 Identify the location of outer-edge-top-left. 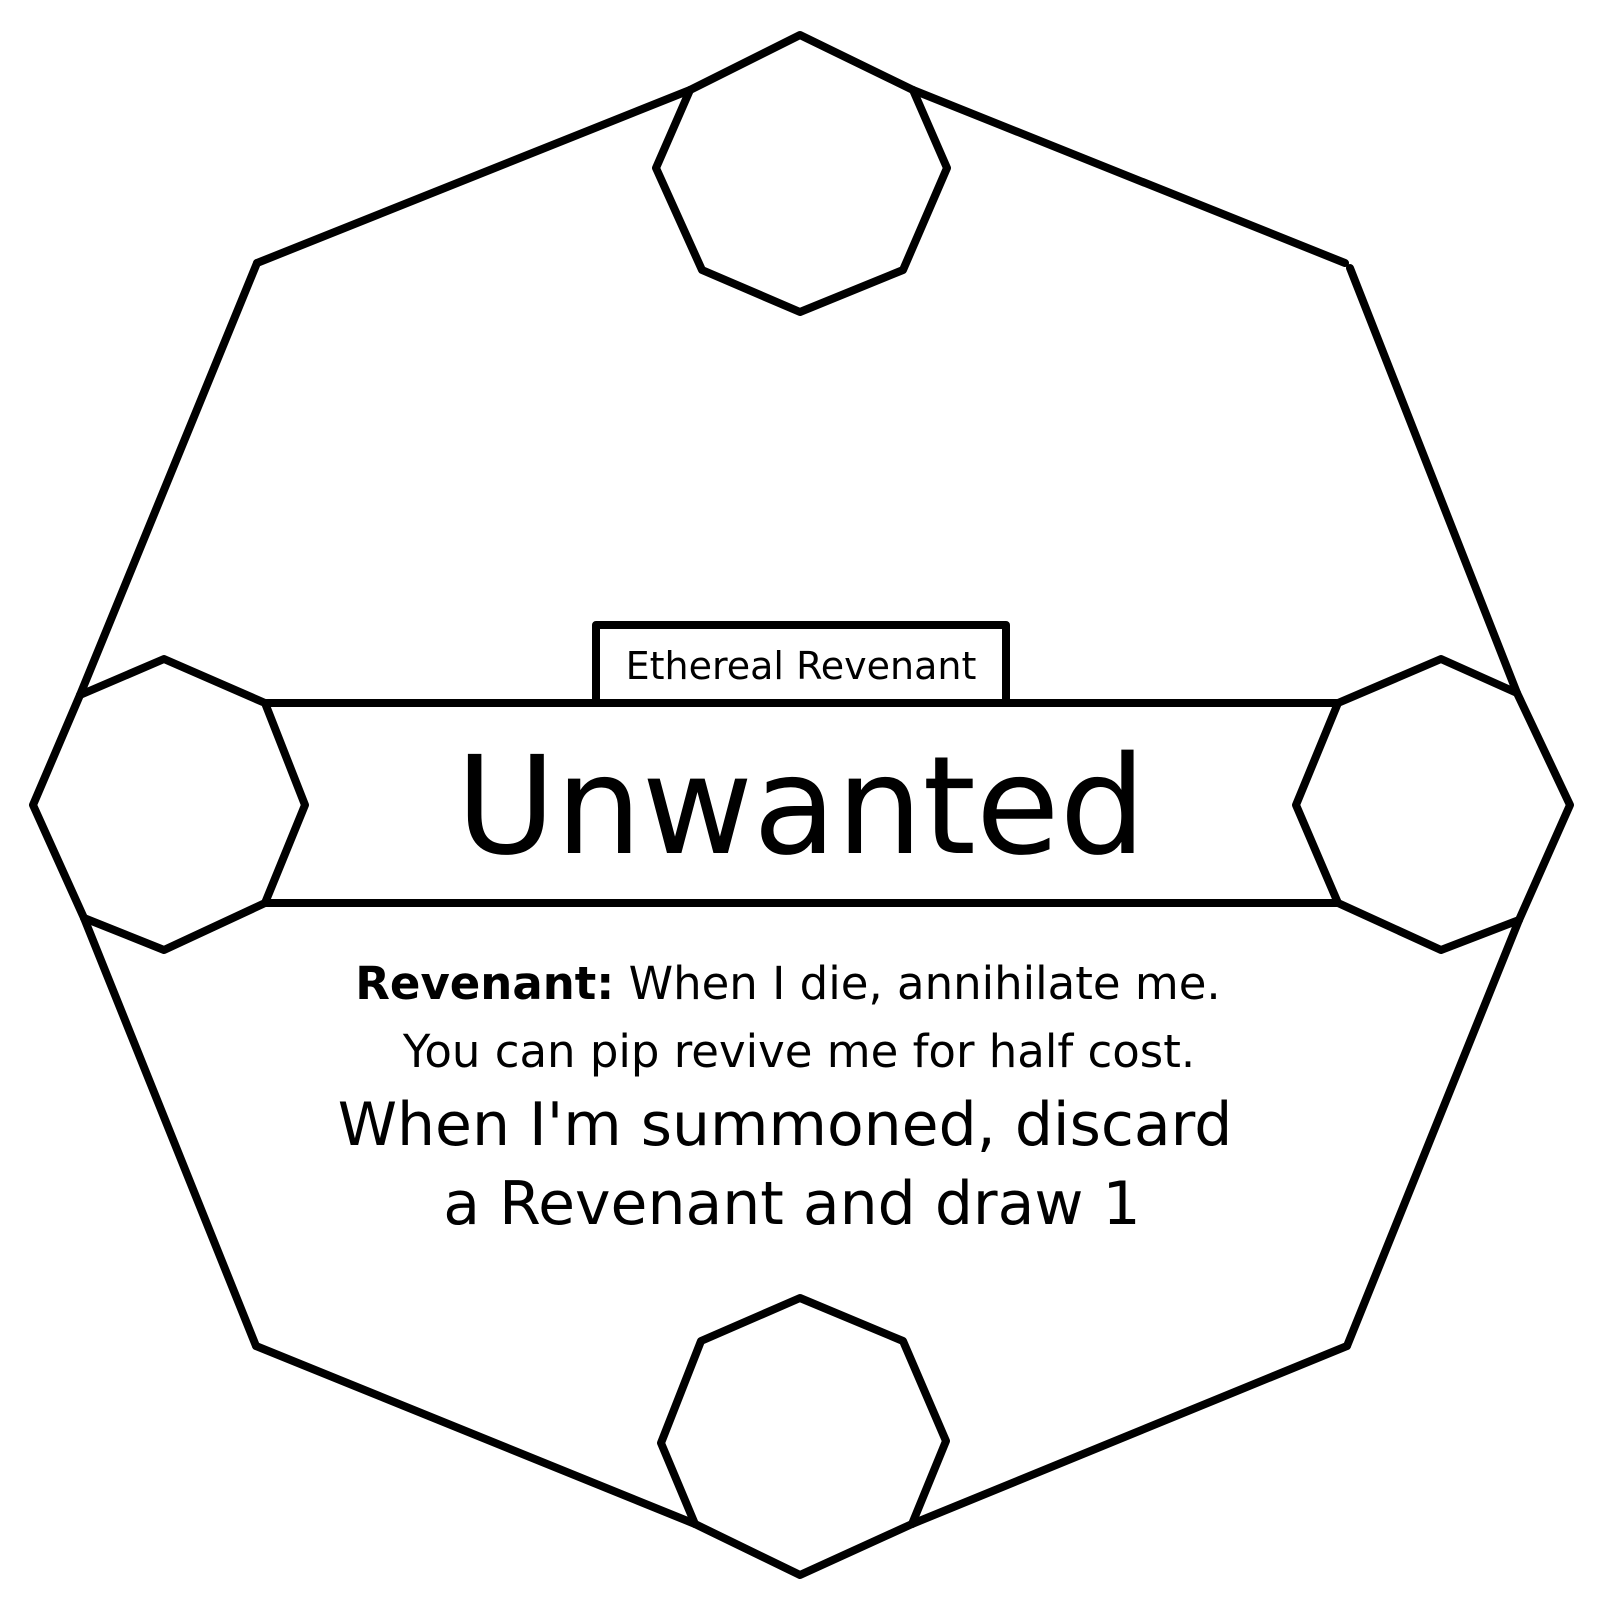
(473, 176).